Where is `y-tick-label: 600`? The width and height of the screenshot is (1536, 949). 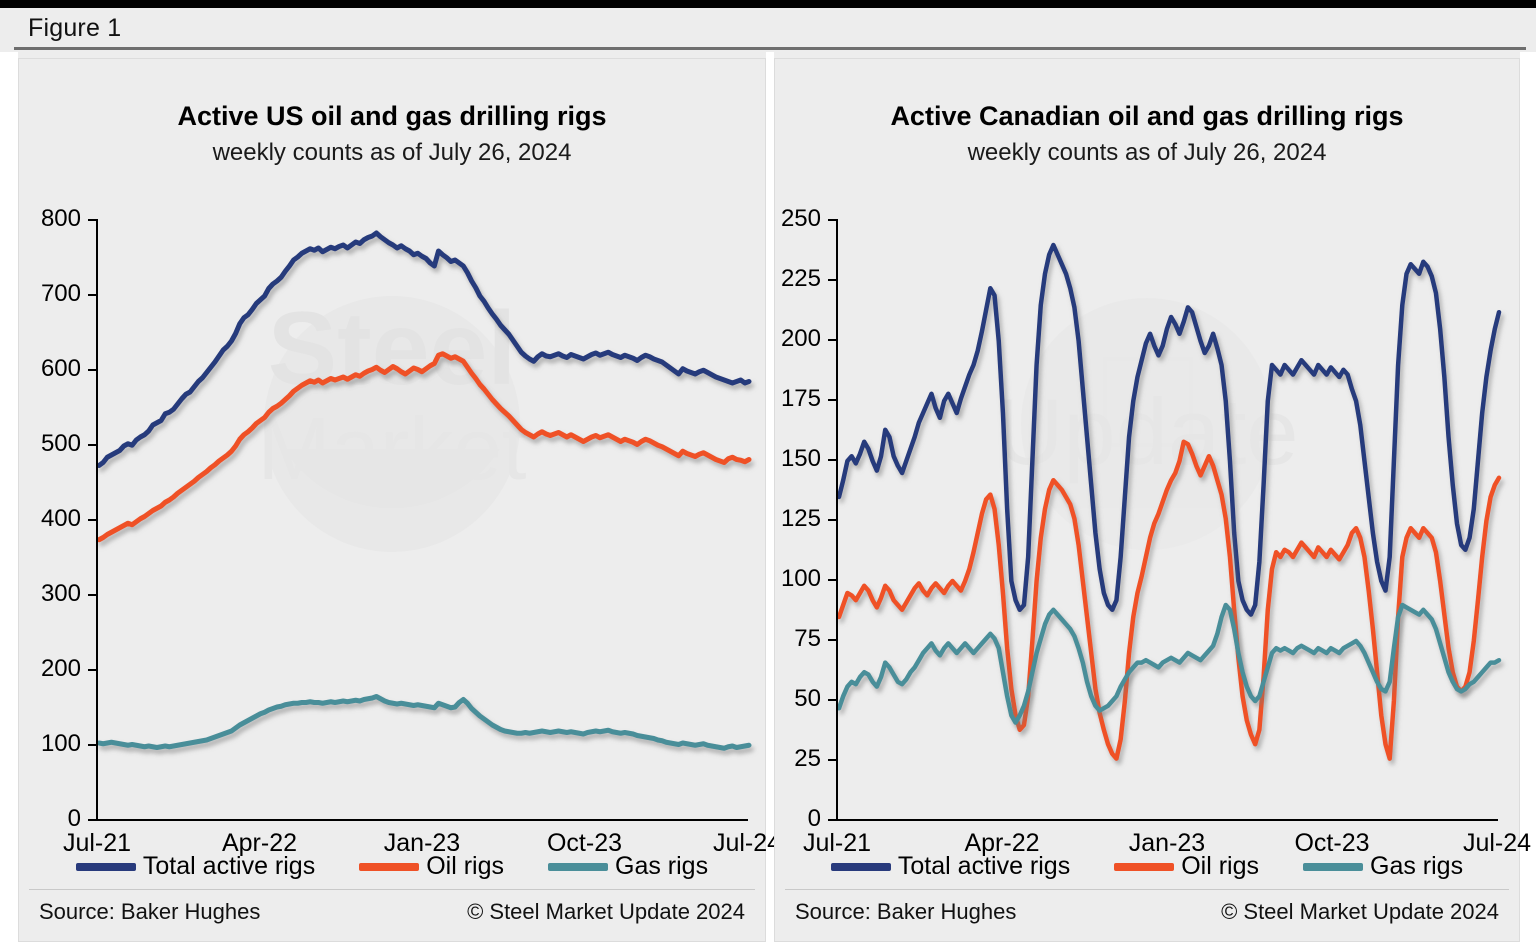
y-tick-label: 600 is located at coordinates (60, 368).